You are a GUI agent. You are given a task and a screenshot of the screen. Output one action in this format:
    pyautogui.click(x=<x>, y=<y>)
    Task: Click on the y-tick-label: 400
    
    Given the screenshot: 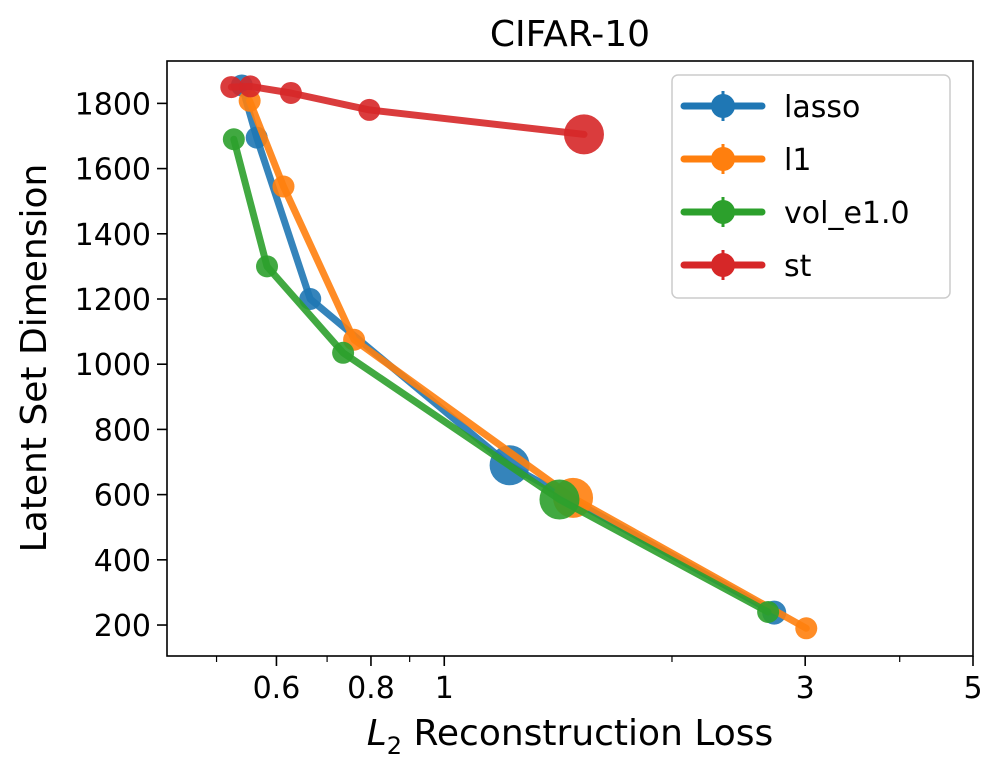 What is the action you would take?
    pyautogui.click(x=122, y=561)
    